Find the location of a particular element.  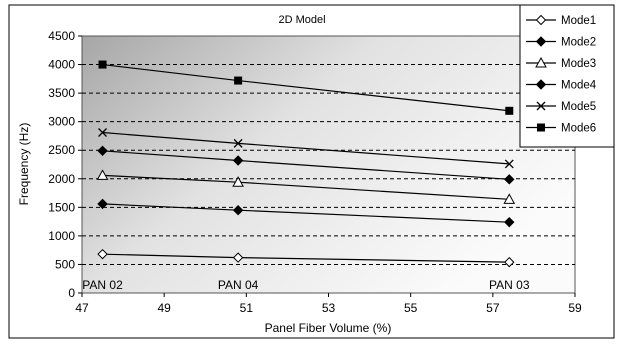

y-tick-label: 2000 is located at coordinates (61, 179).